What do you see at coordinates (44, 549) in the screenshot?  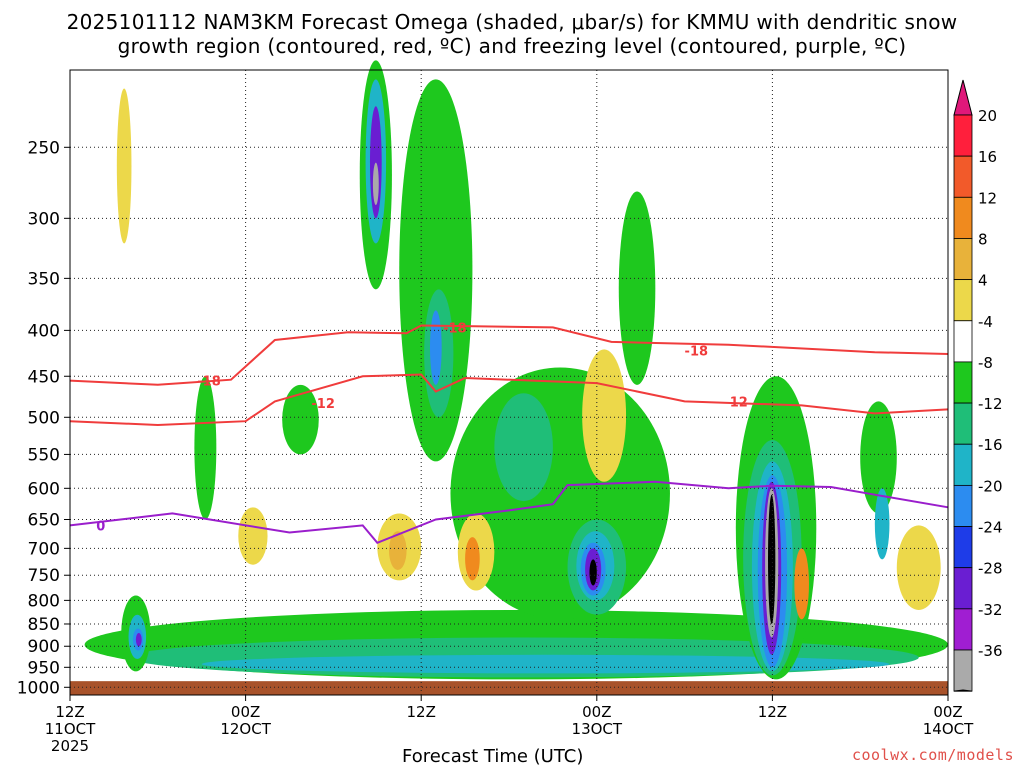 I see `y-tick-label: 700` at bounding box center [44, 549].